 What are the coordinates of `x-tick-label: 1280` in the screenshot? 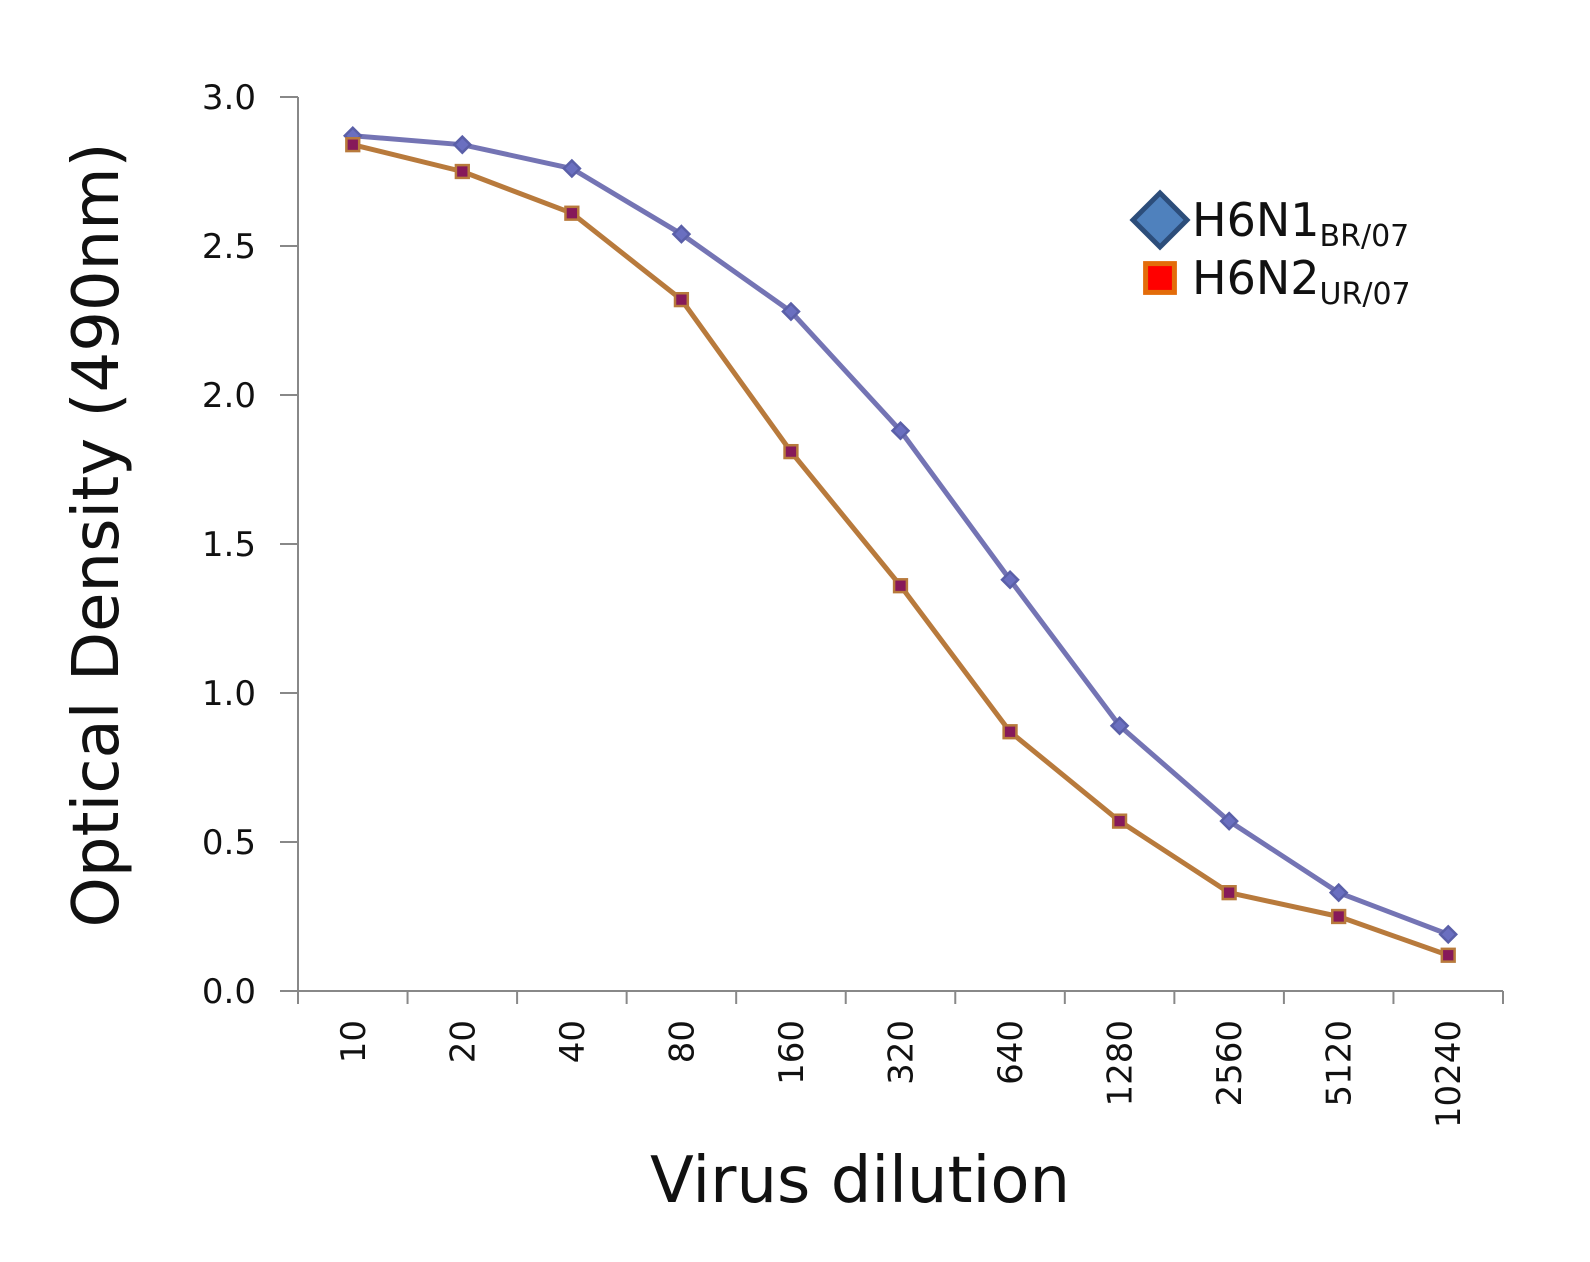 It's located at (1121, 1063).